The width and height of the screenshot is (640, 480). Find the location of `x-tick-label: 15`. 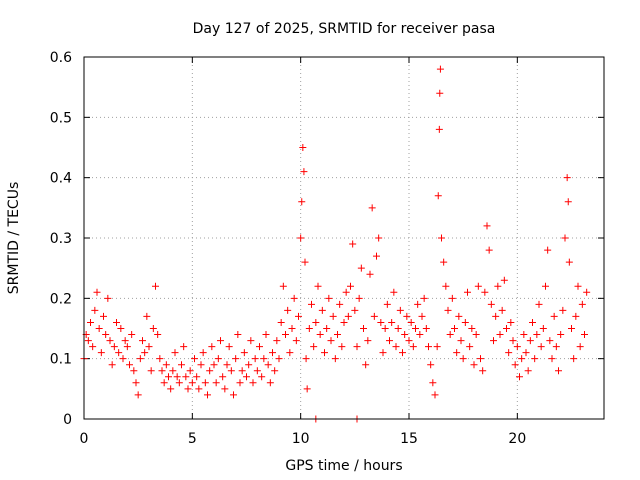

x-tick-label: 15 is located at coordinates (409, 439).